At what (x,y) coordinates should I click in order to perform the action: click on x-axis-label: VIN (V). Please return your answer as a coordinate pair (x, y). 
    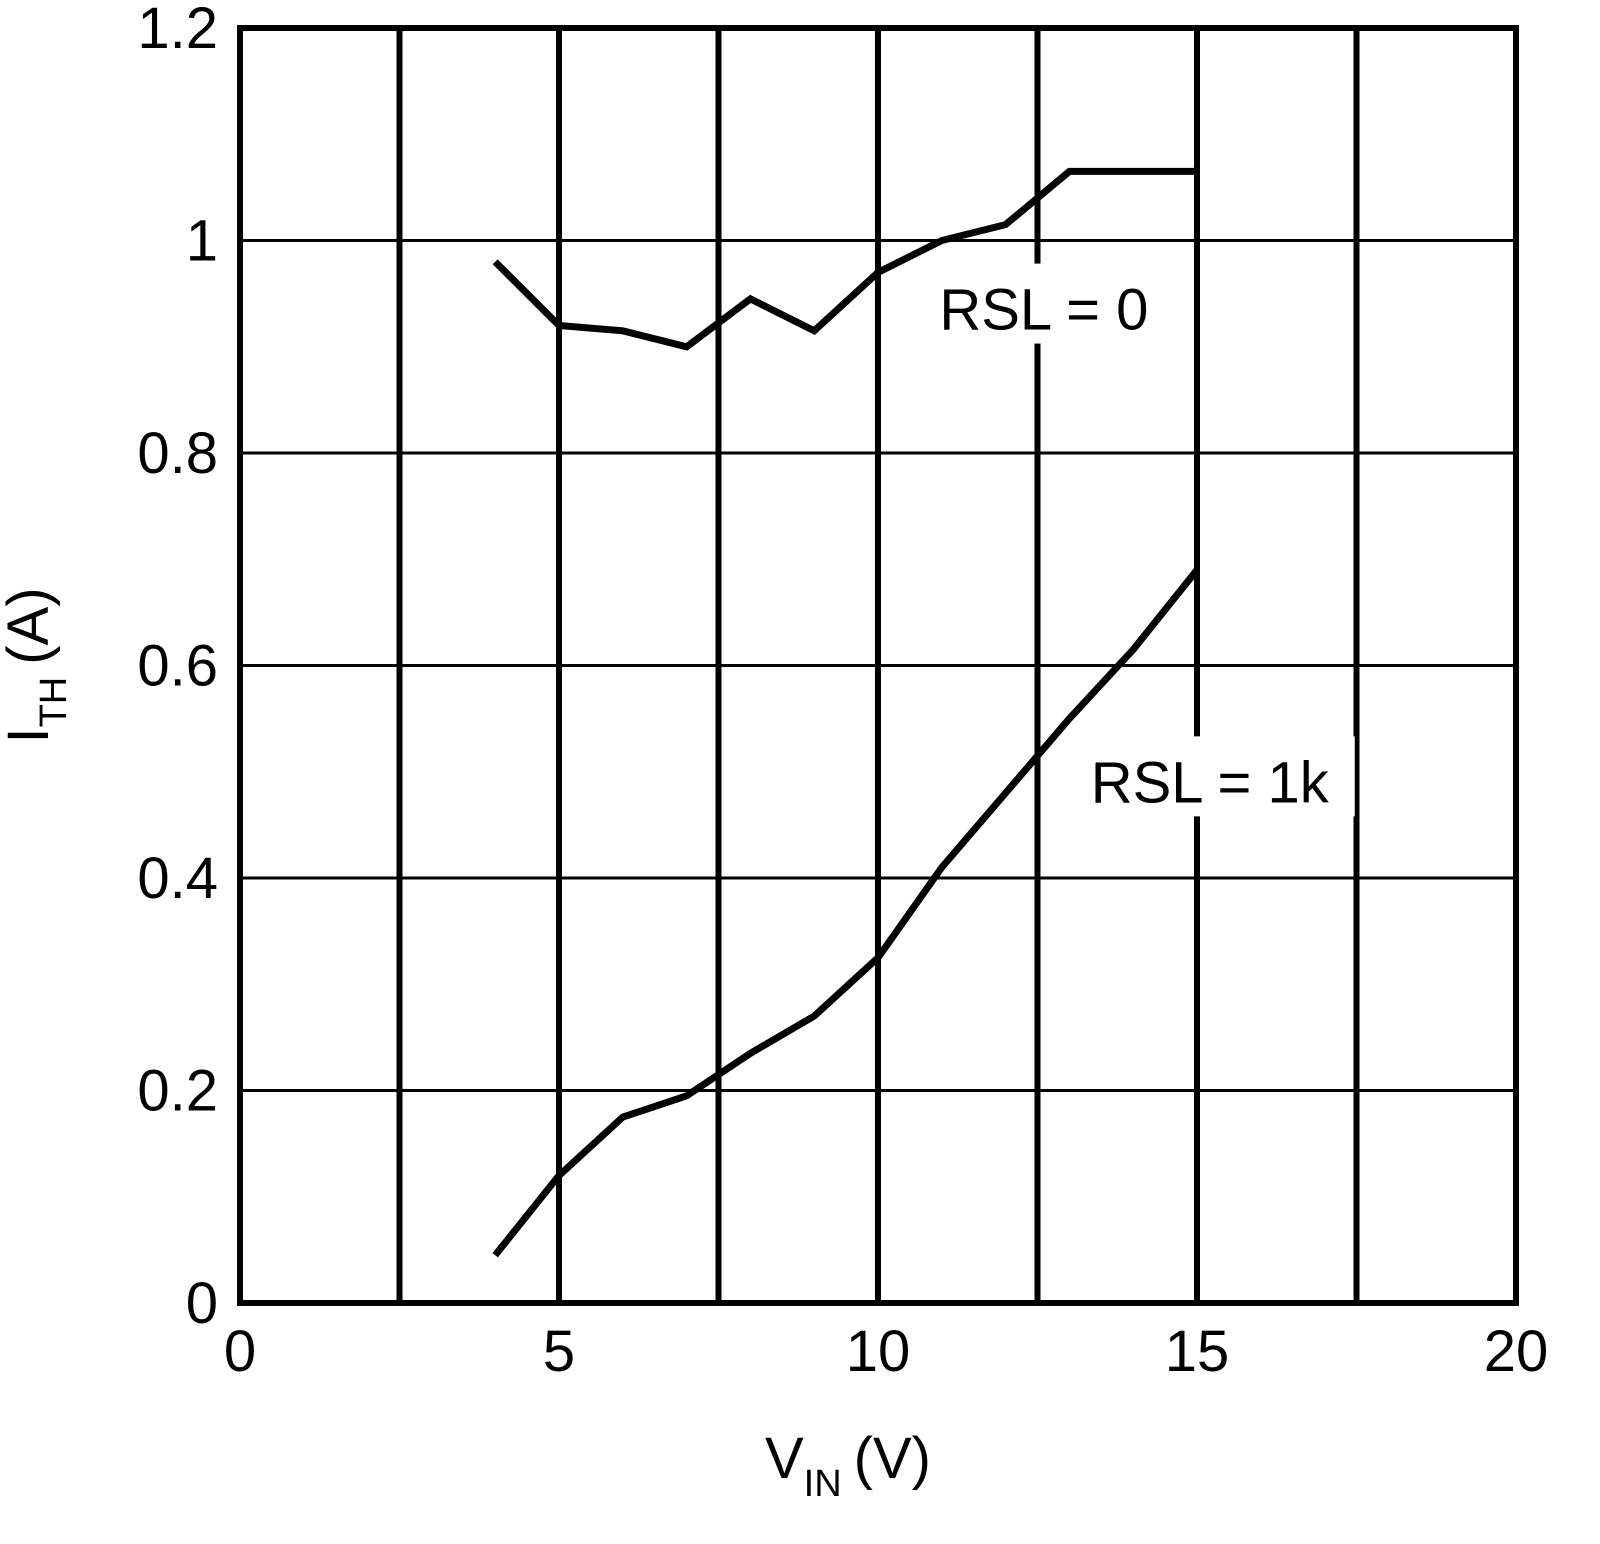
    Looking at the image, I should click on (848, 1465).